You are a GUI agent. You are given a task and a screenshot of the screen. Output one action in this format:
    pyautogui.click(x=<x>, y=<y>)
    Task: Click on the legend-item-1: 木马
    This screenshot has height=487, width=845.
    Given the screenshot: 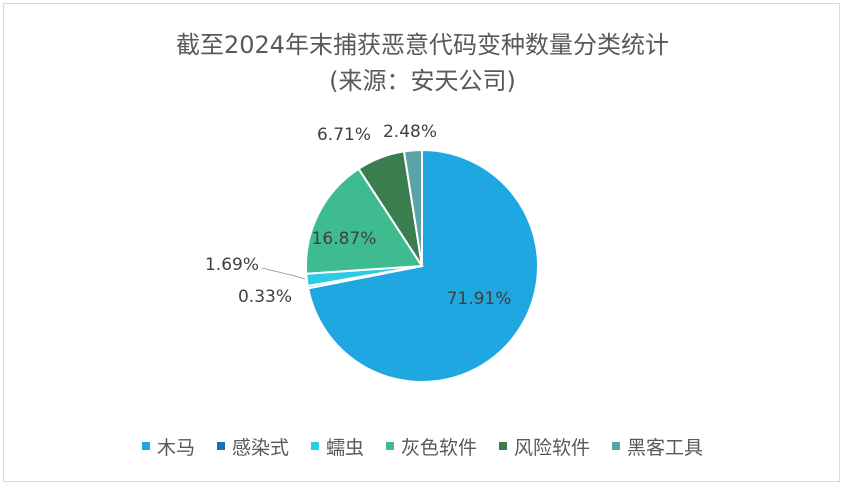 What is the action you would take?
    pyautogui.click(x=168, y=446)
    